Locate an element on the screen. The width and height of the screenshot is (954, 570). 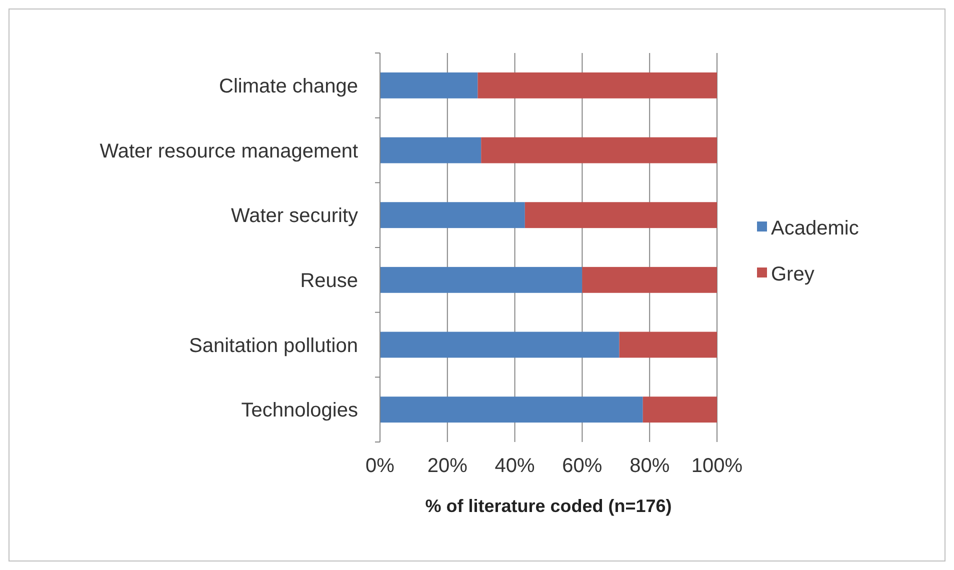
x-tick-label: 100% is located at coordinates (717, 466).